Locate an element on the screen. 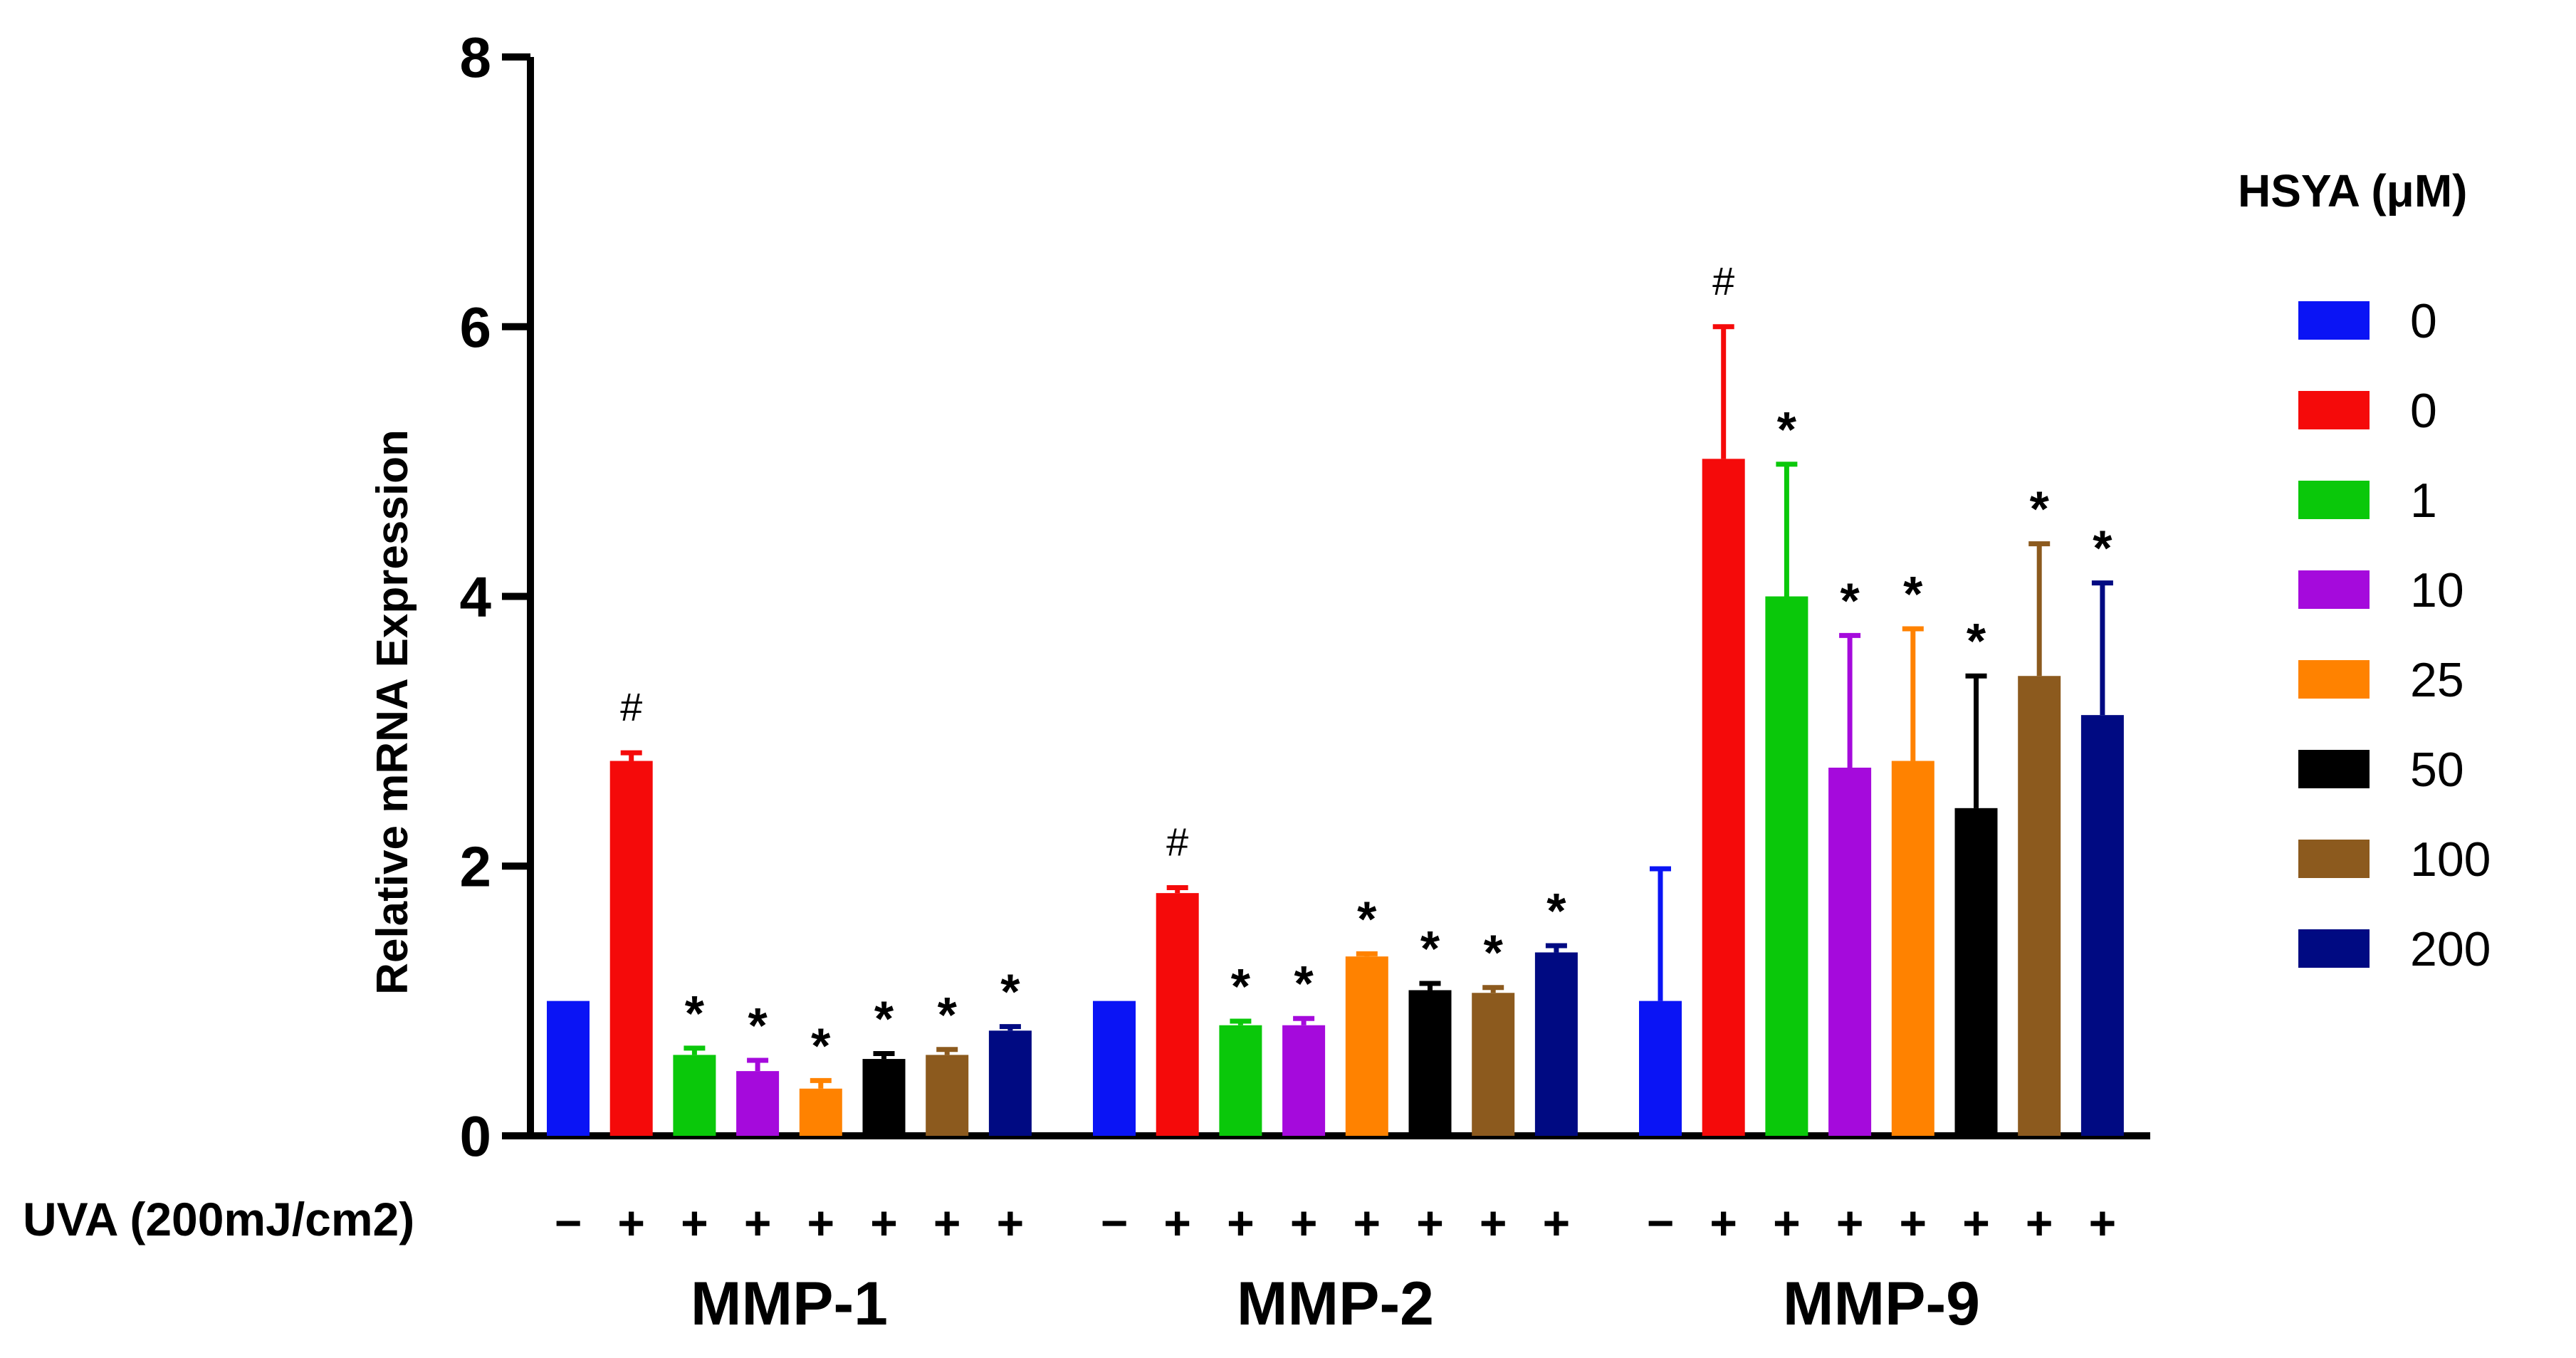 The width and height of the screenshot is (2576, 1358). category-label: MMP-9 is located at coordinates (1881, 1304).